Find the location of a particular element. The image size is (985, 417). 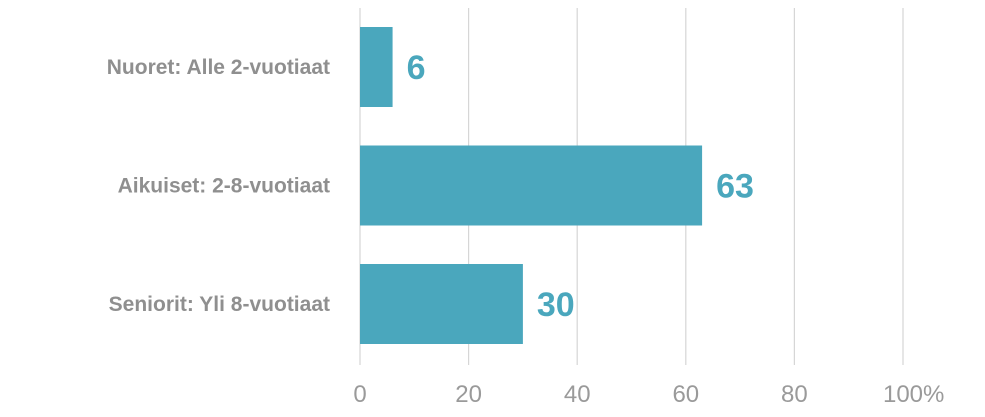

x-tick-label-100: 100 is located at coordinates (903, 394).